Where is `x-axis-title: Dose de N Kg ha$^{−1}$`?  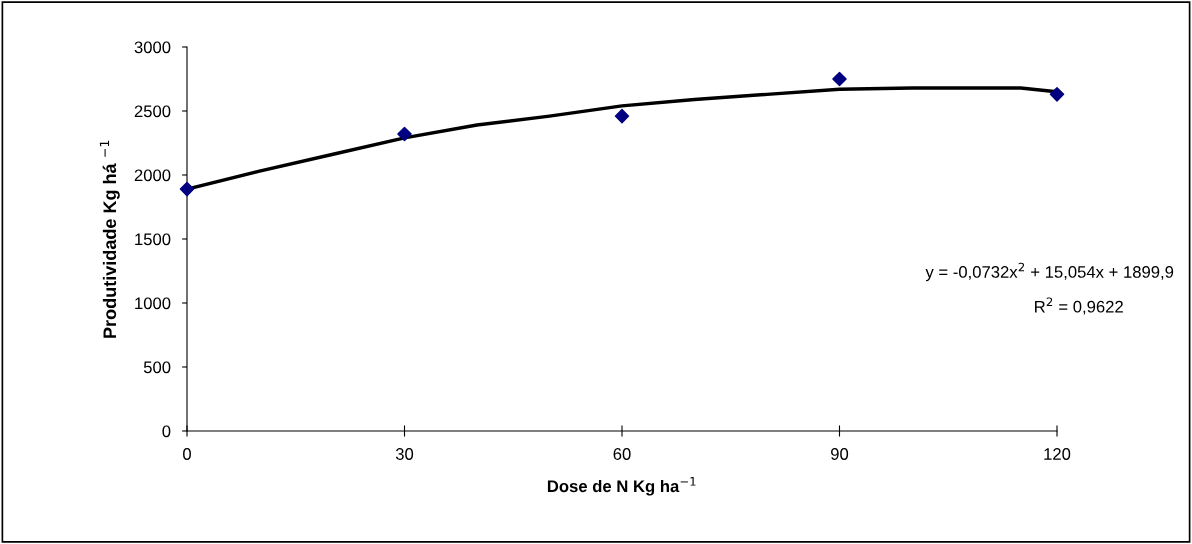 x-axis-title: Dose de N Kg ha$^{−1}$ is located at coordinates (621, 486).